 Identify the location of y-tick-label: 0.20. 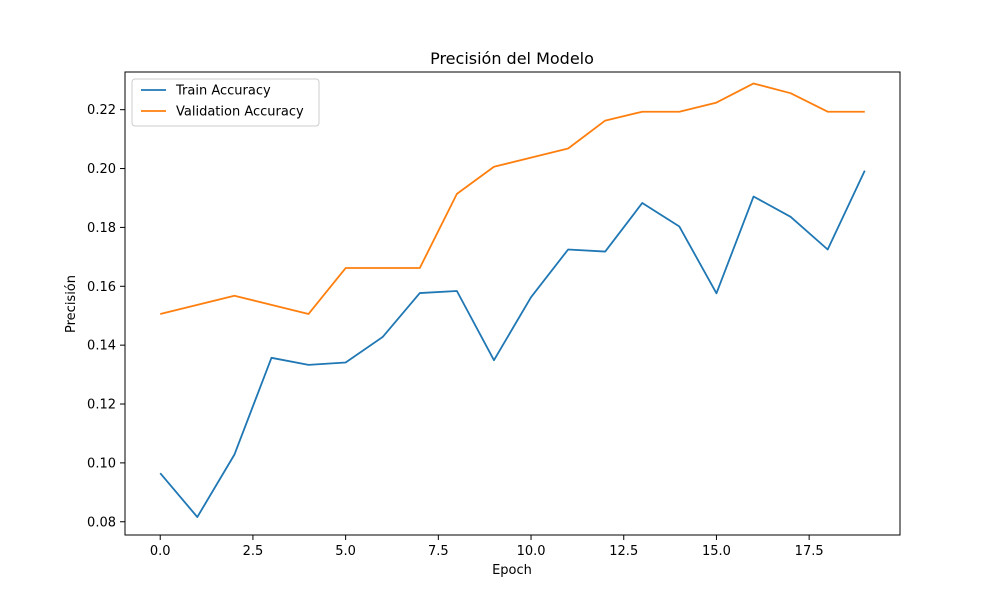
(101, 169).